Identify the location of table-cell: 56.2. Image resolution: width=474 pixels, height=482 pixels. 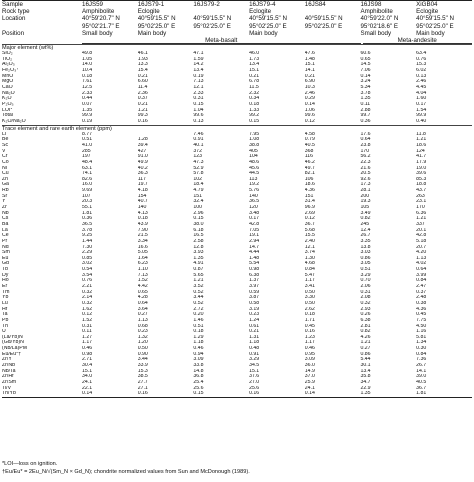
(365, 157).